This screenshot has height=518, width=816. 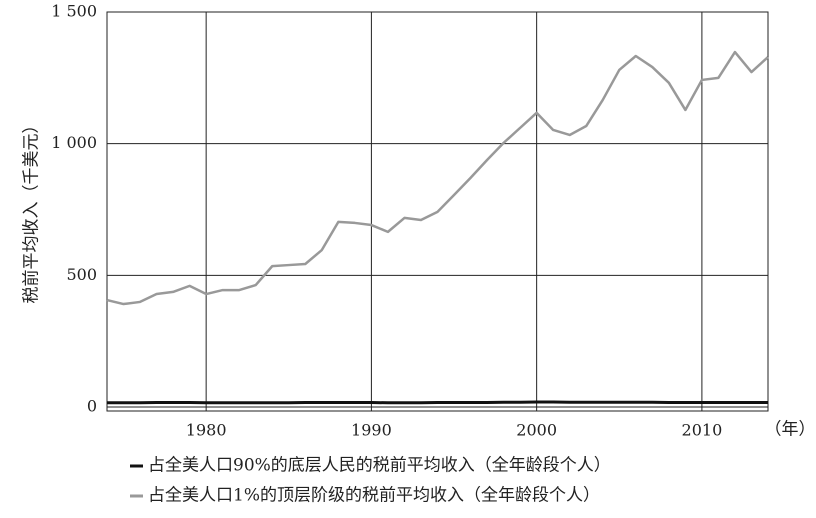 I want to click on y-tick-label: 500, so click(x=81, y=274).